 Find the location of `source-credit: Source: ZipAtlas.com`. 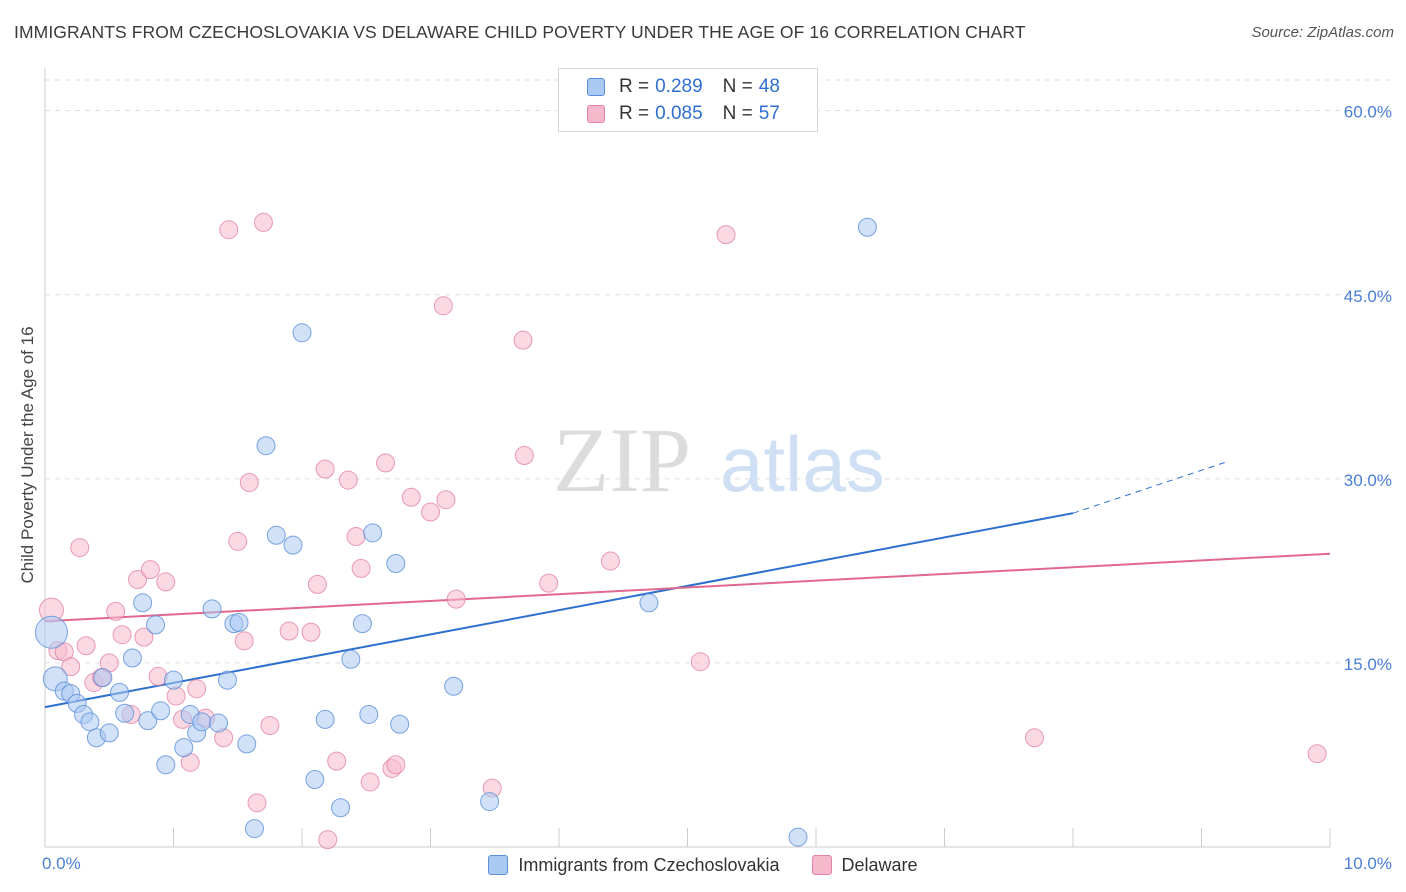

source-credit: Source: ZipAtlas.com is located at coordinates (1322, 32).